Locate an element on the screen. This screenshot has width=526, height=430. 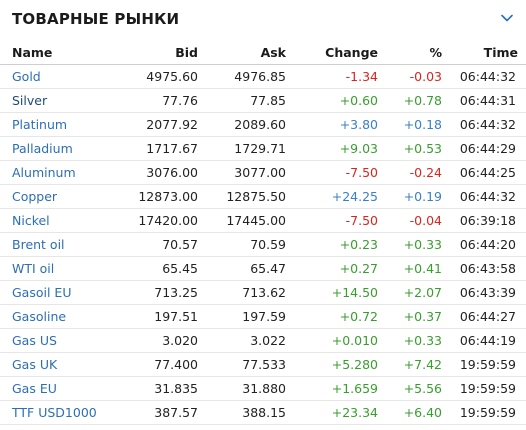
time-value: 06:44:31 is located at coordinates (488, 100).